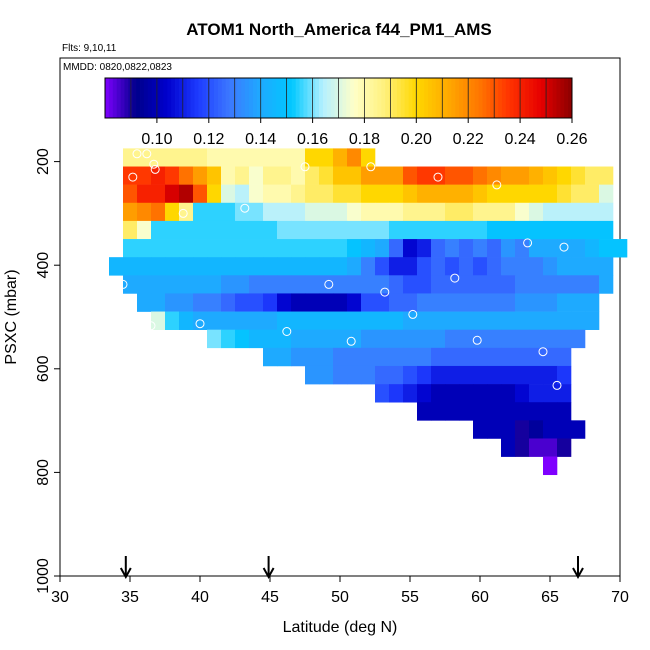  Describe the element at coordinates (43, 161) in the screenshot. I see `y-tick-label: 200` at that location.